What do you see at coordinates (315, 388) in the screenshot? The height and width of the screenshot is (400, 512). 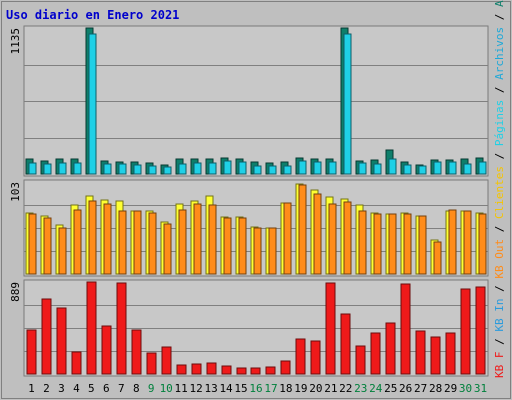 I see `x-tick-label-day-20: 20` at bounding box center [315, 388].